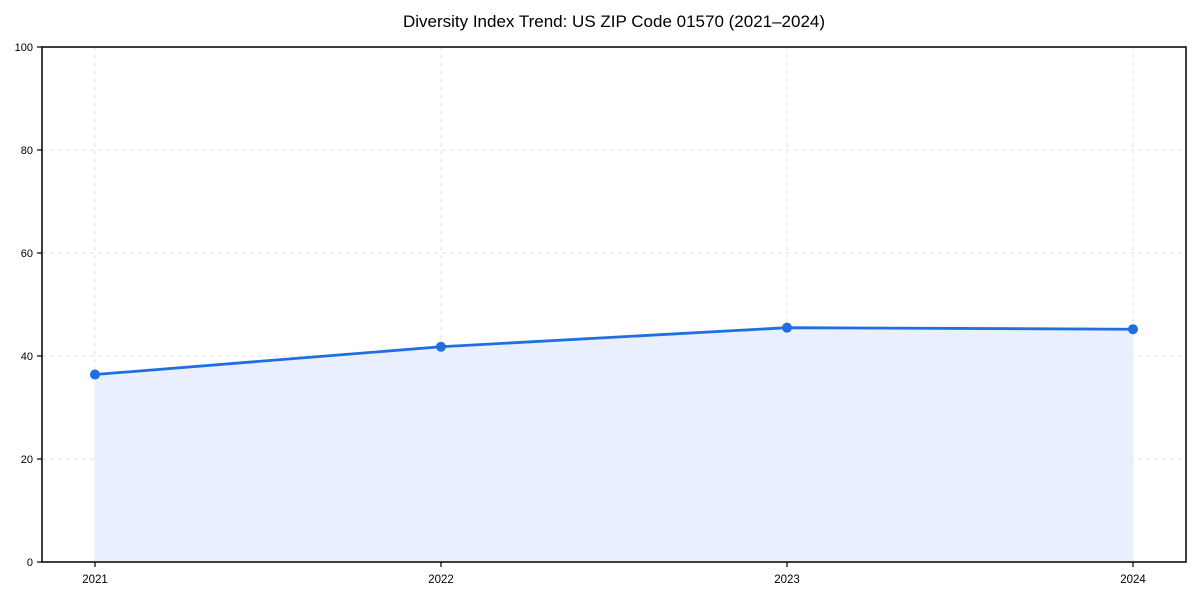  What do you see at coordinates (24, 48) in the screenshot?
I see `y-axis-tick-label: 100` at bounding box center [24, 48].